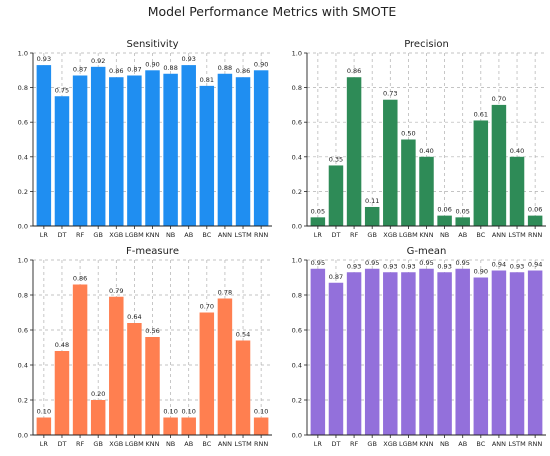 The image size is (550, 456). I want to click on value-label-lstm: 0.86, so click(243, 71).